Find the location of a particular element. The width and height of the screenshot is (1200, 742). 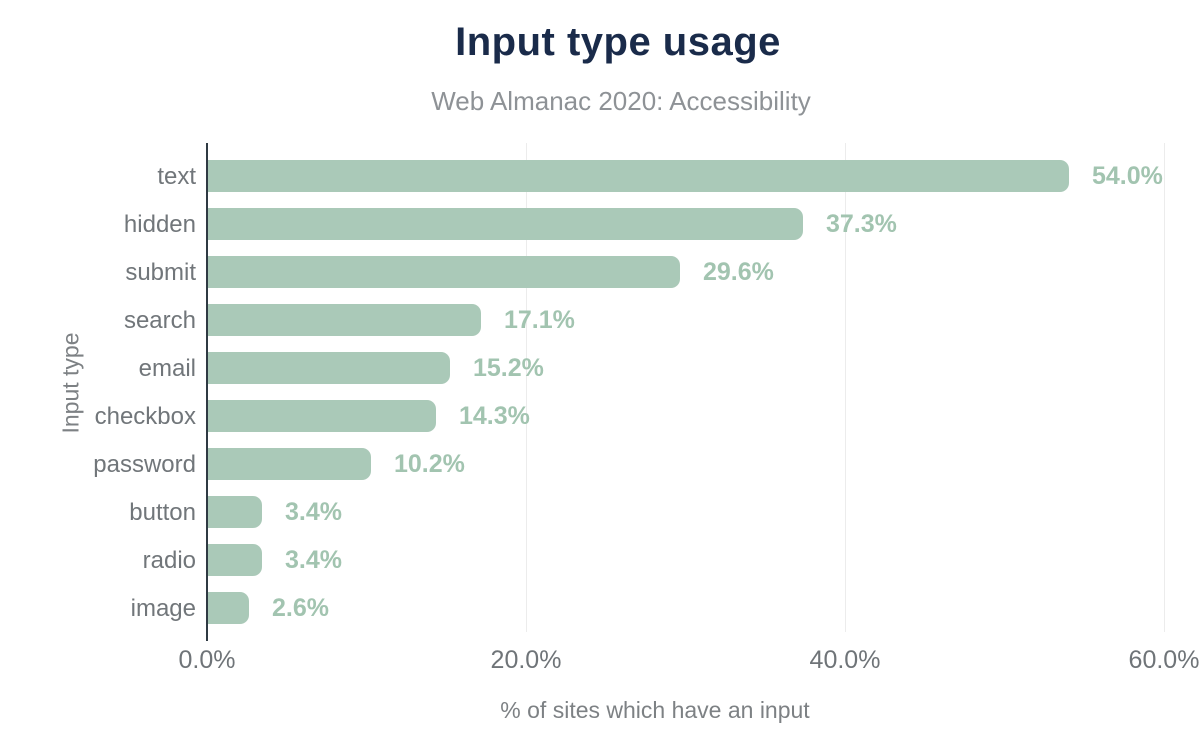

bar-radio is located at coordinates (235, 560).